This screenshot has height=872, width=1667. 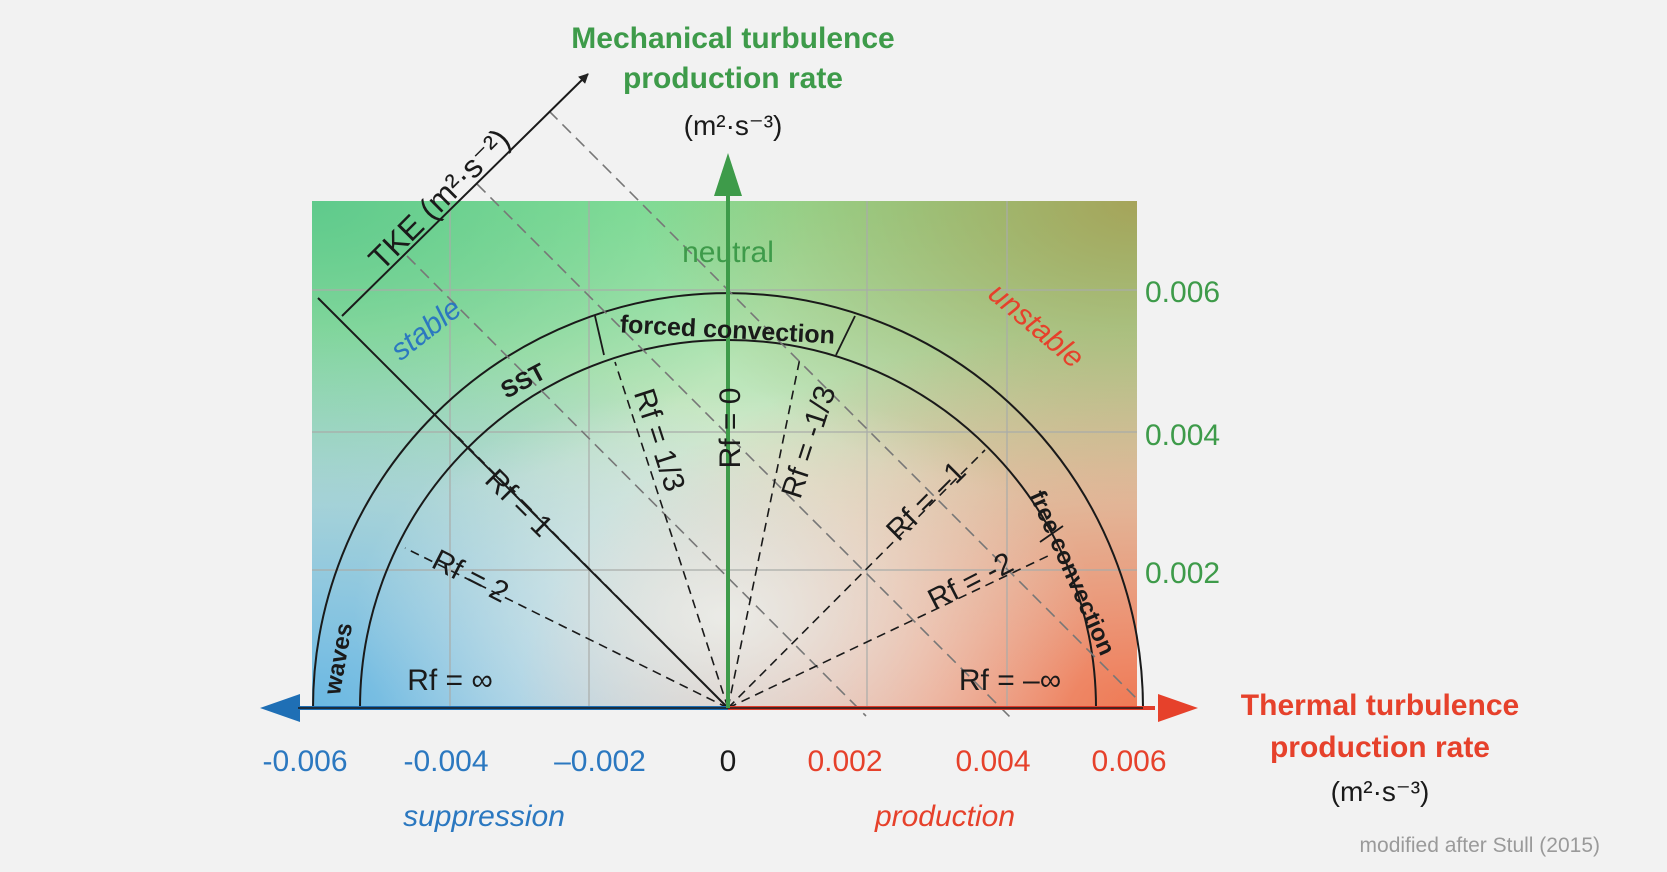 I want to click on y-axis, so click(x=728, y=430).